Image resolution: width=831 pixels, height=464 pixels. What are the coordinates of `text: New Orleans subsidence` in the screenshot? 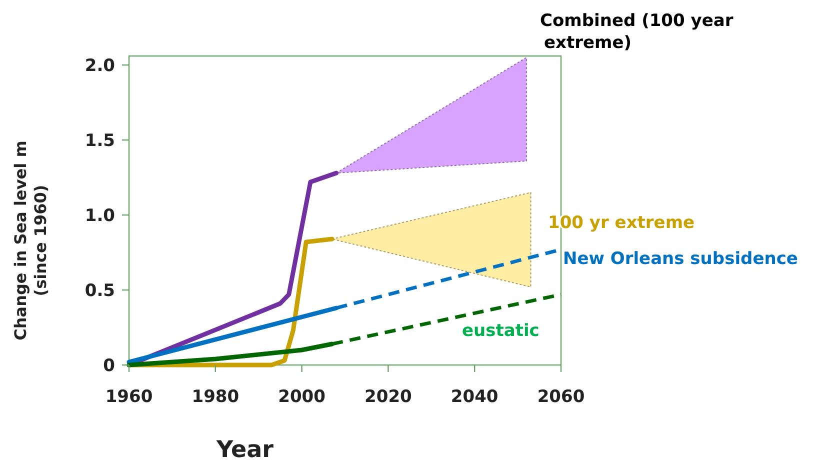 It's located at (680, 259).